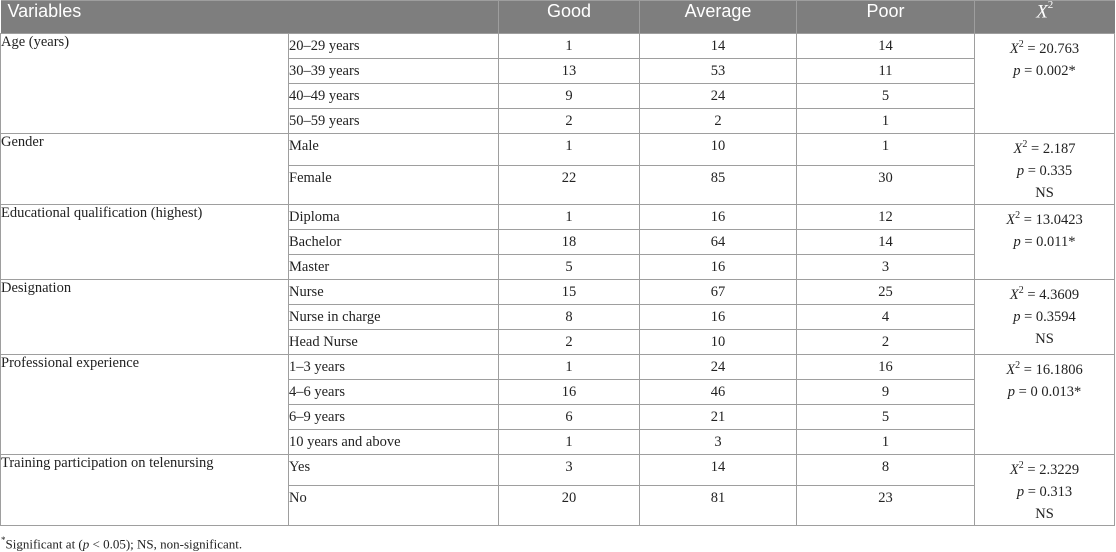 Image resolution: width=1116 pixels, height=552 pixels. What do you see at coordinates (718, 121) in the screenshot?
I see `average-count: 2` at bounding box center [718, 121].